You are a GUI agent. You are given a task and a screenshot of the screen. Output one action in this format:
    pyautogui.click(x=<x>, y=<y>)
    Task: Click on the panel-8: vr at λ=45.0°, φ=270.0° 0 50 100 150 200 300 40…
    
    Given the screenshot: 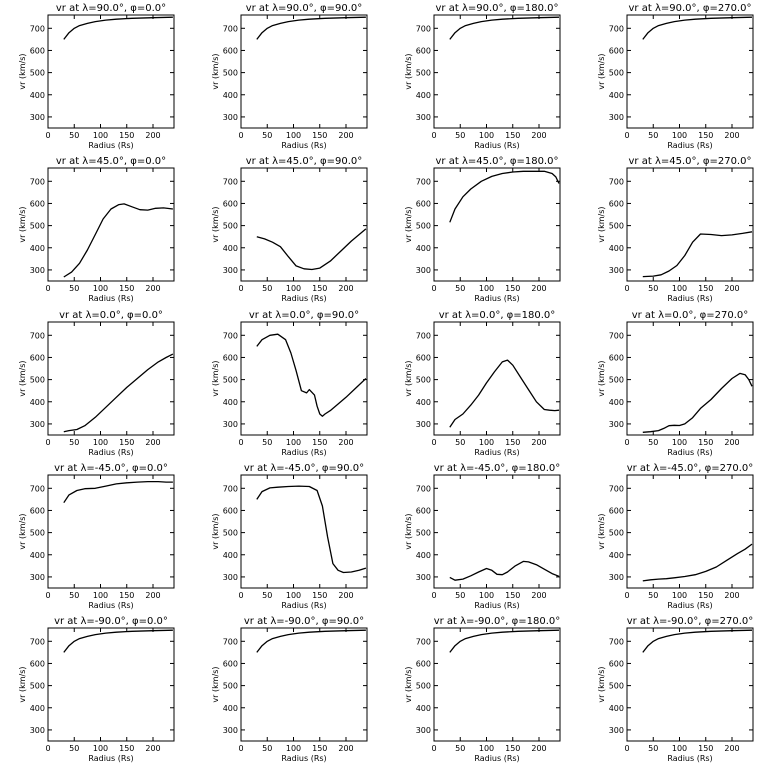 What is the action you would take?
    pyautogui.click(x=675, y=229)
    